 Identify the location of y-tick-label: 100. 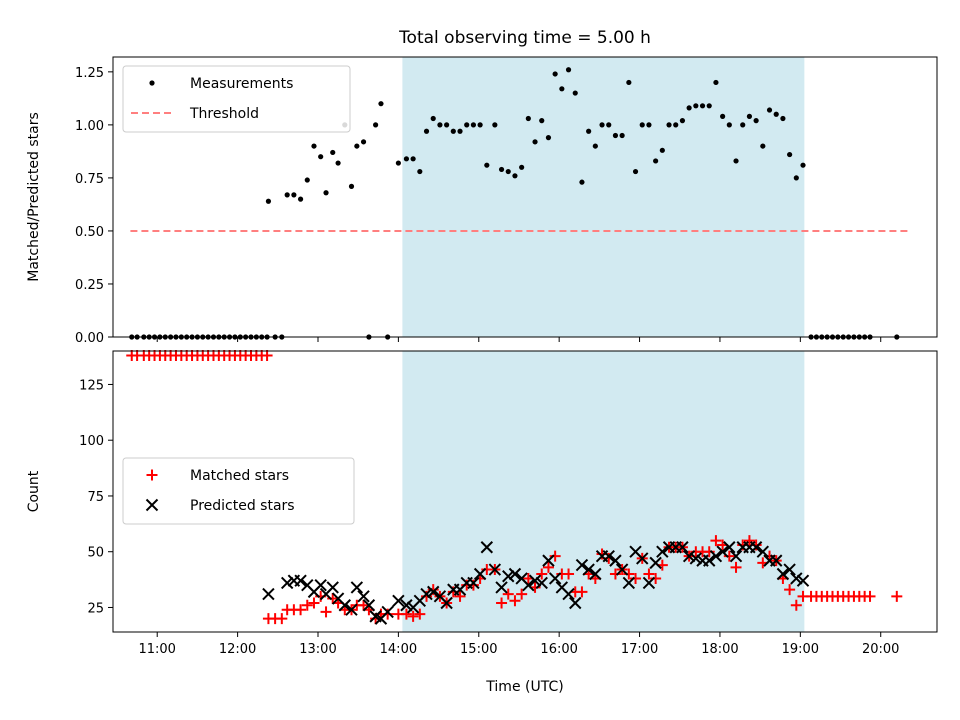
(91, 441).